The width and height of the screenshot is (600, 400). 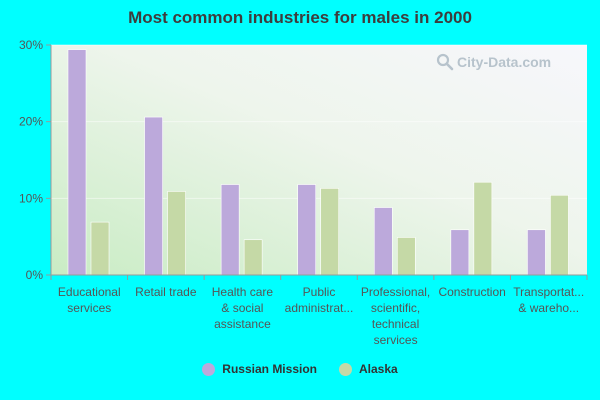 What do you see at coordinates (445, 62) in the screenshot?
I see `magnifier-icon` at bounding box center [445, 62].